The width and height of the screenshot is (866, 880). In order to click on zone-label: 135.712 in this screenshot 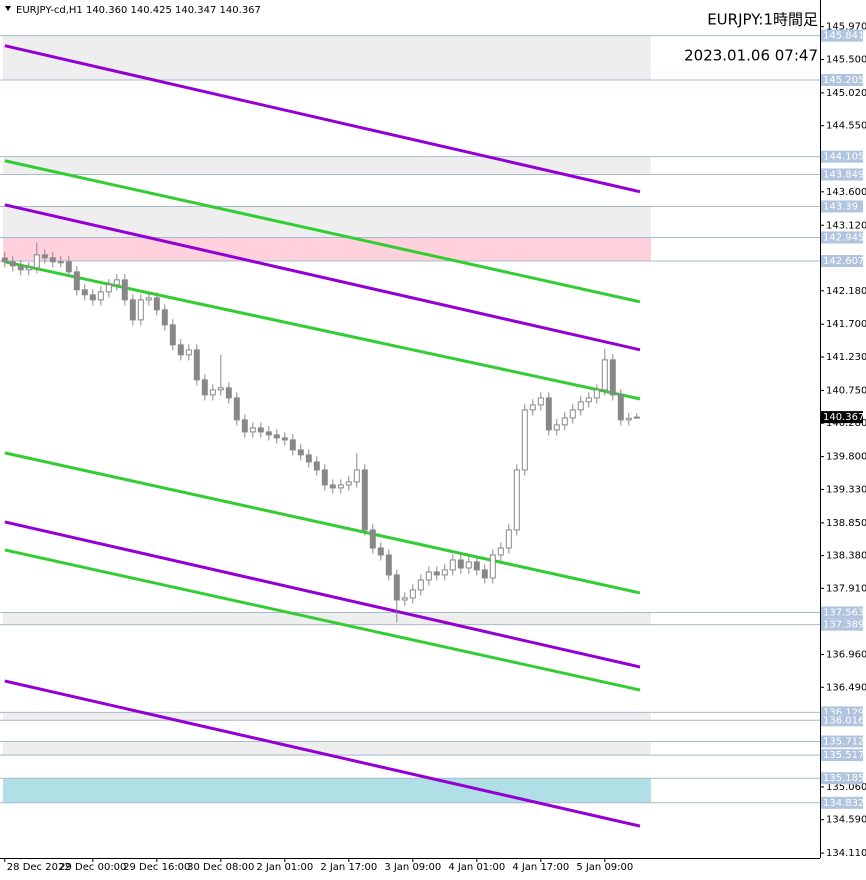, I will do `click(843, 741)`.